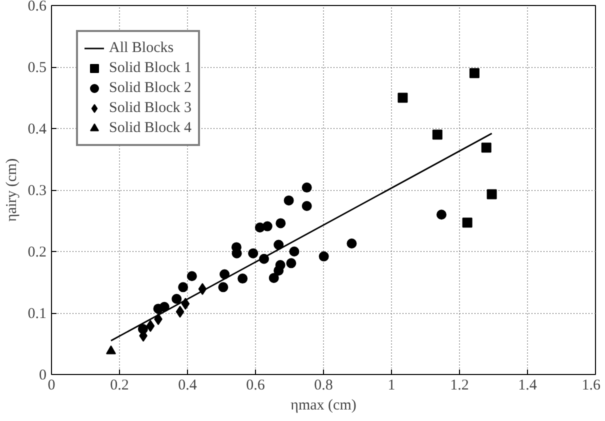 The height and width of the screenshot is (421, 605). What do you see at coordinates (528, 386) in the screenshot?
I see `x-tick-label: 1.4` at bounding box center [528, 386].